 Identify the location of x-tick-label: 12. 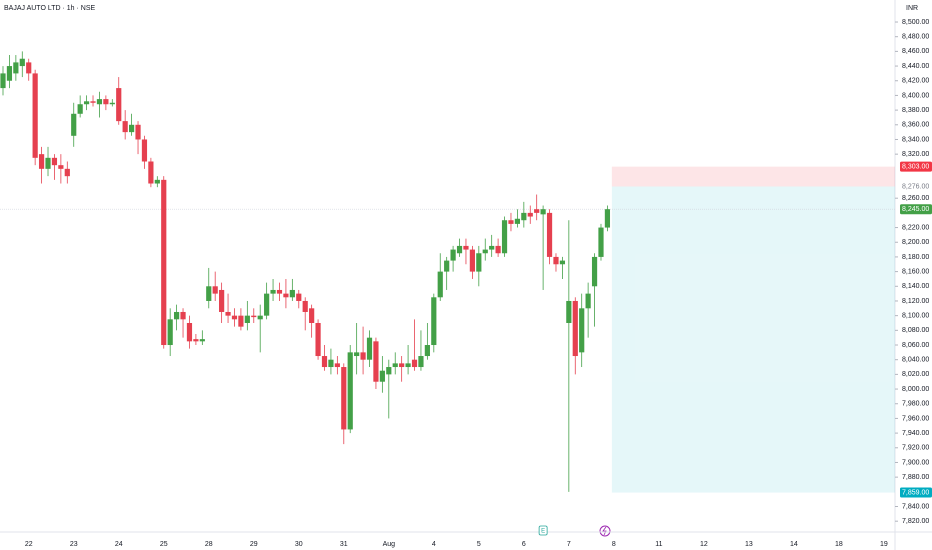
(704, 544).